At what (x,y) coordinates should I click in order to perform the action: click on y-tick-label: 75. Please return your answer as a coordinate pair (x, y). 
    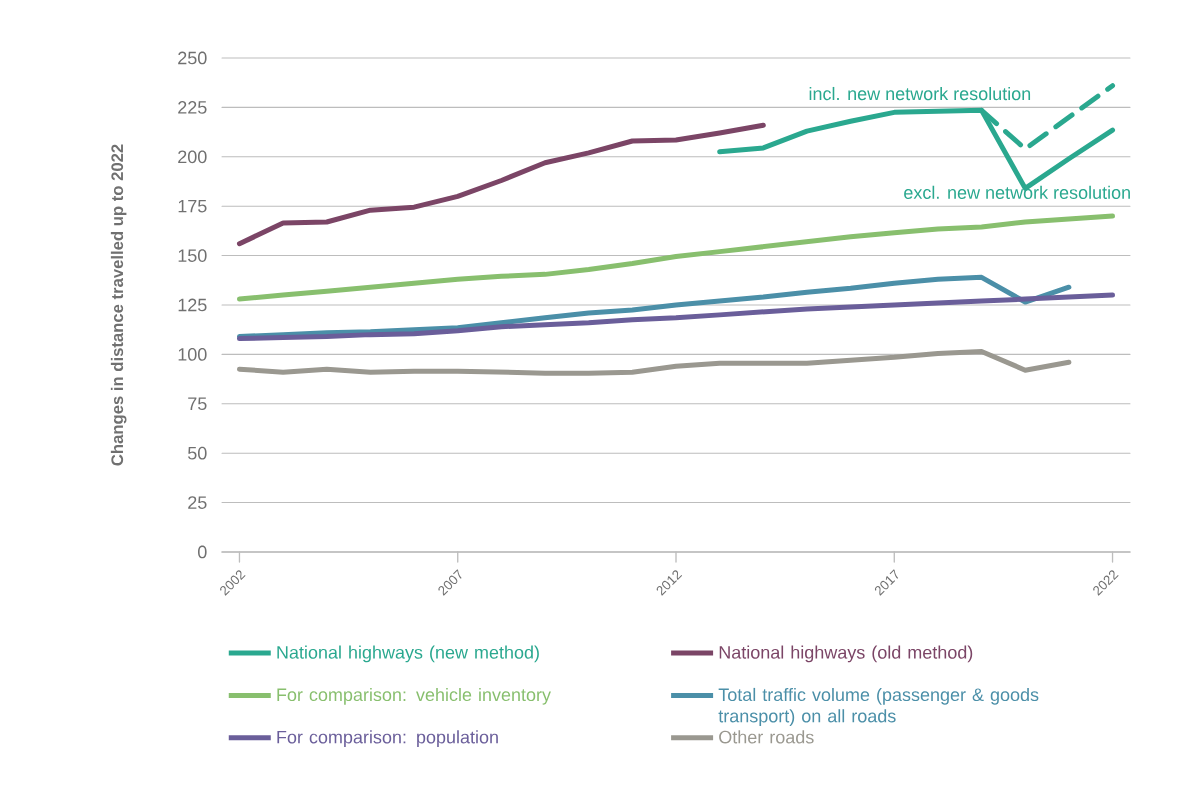
    Looking at the image, I should click on (197, 404).